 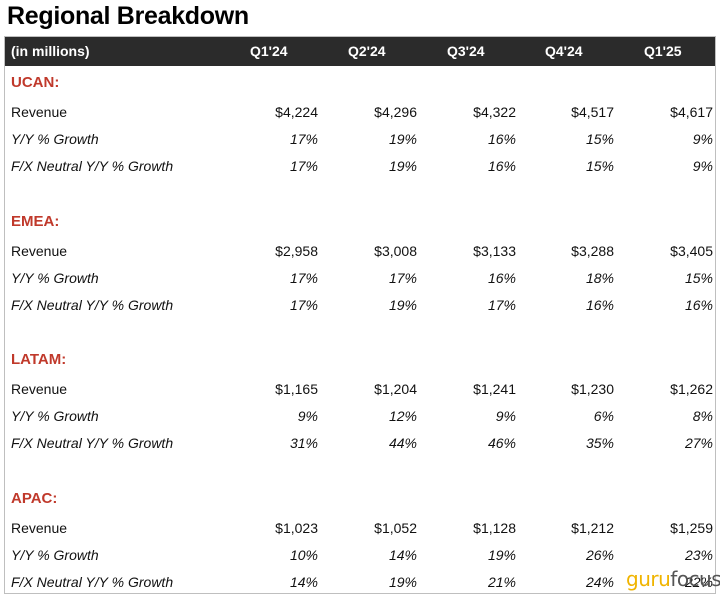 What do you see at coordinates (395, 112) in the screenshot?
I see `table-cell: $4,296` at bounding box center [395, 112].